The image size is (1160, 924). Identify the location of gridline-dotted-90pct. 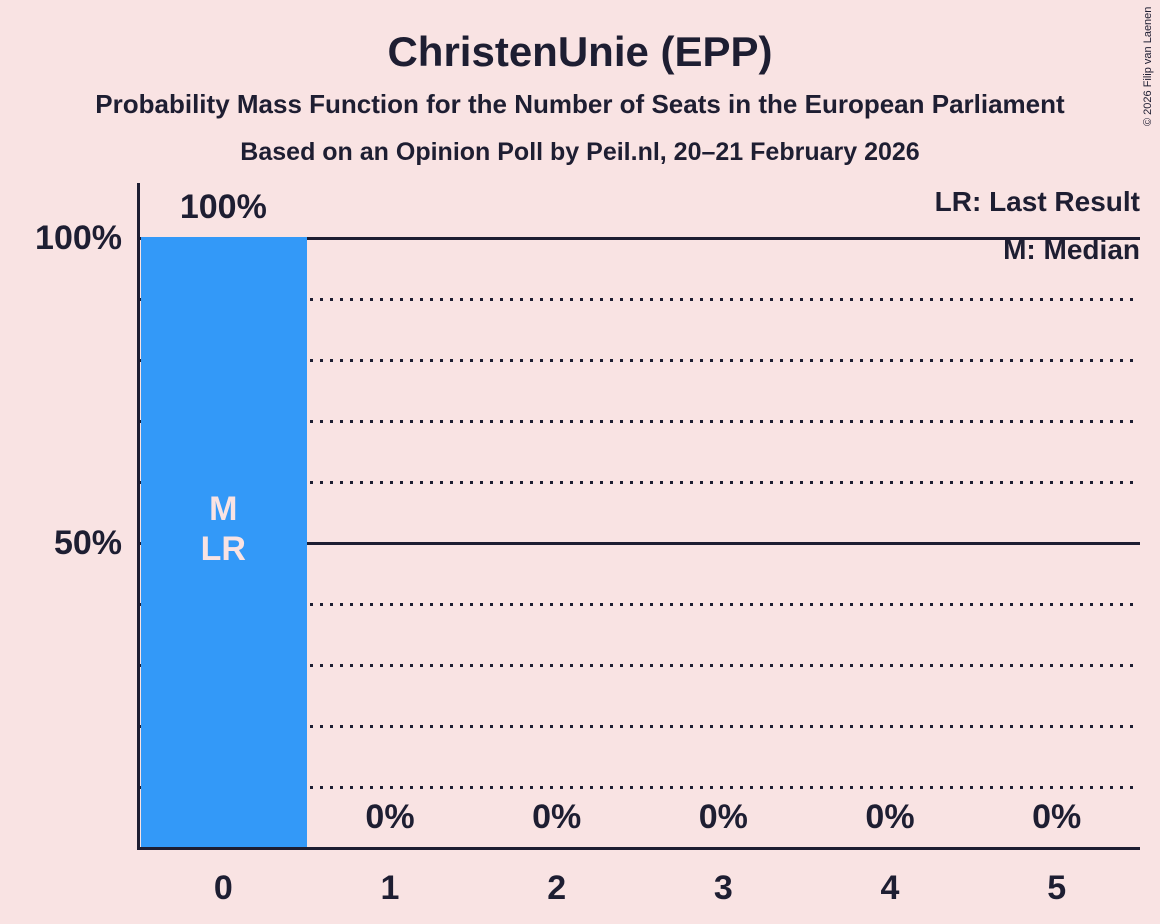
(640, 299).